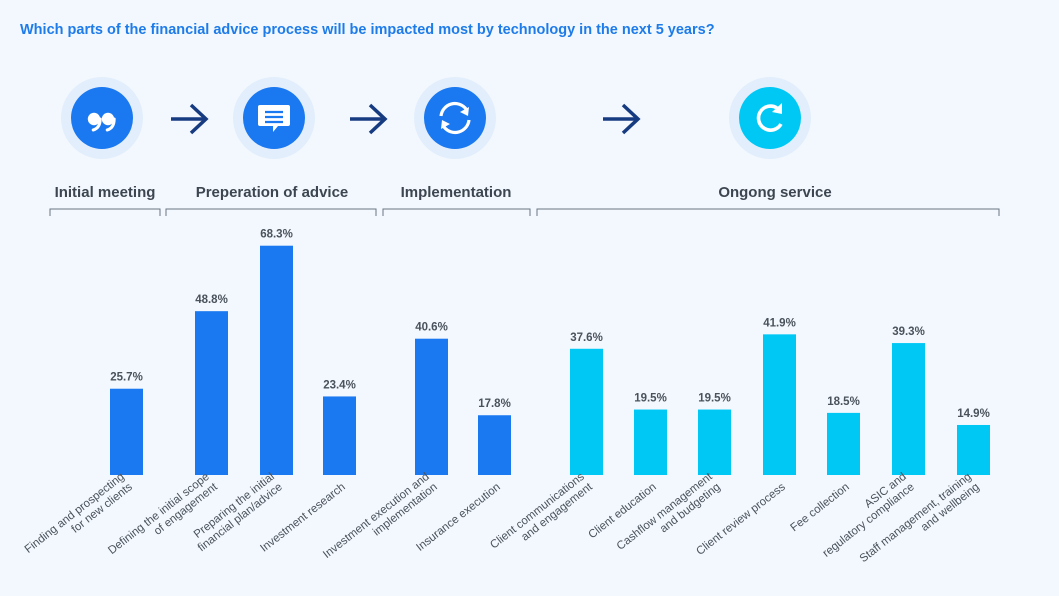  I want to click on value-label: 40.6%, so click(431, 328).